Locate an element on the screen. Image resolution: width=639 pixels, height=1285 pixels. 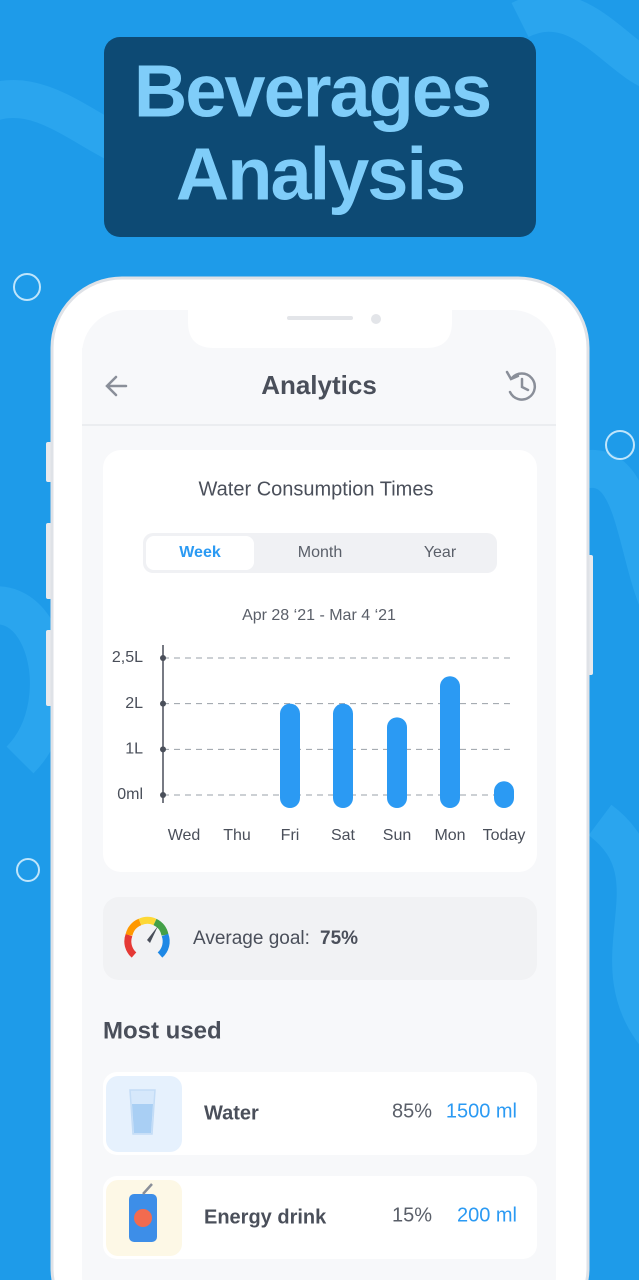
tab-active-bg is located at coordinates (200, 553).